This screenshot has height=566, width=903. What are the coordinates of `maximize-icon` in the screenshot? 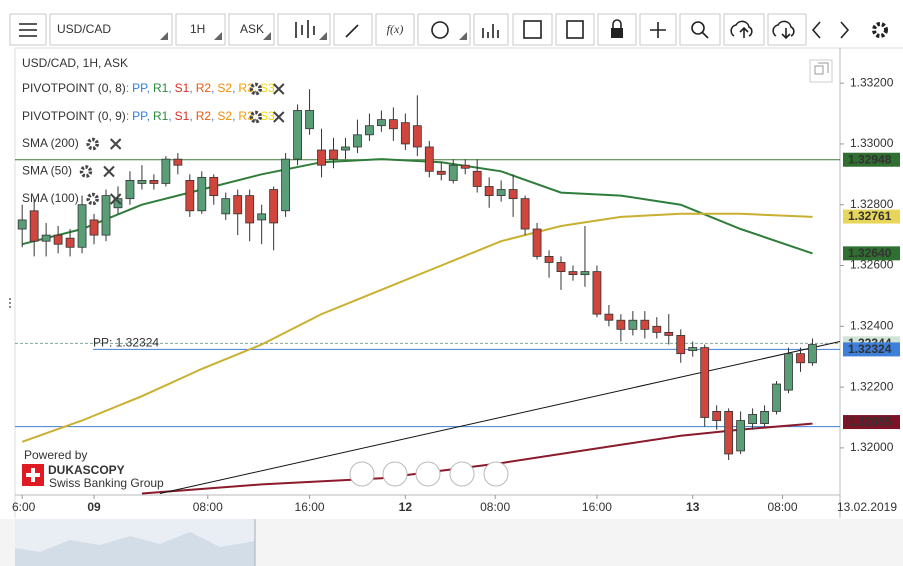 It's located at (821, 68).